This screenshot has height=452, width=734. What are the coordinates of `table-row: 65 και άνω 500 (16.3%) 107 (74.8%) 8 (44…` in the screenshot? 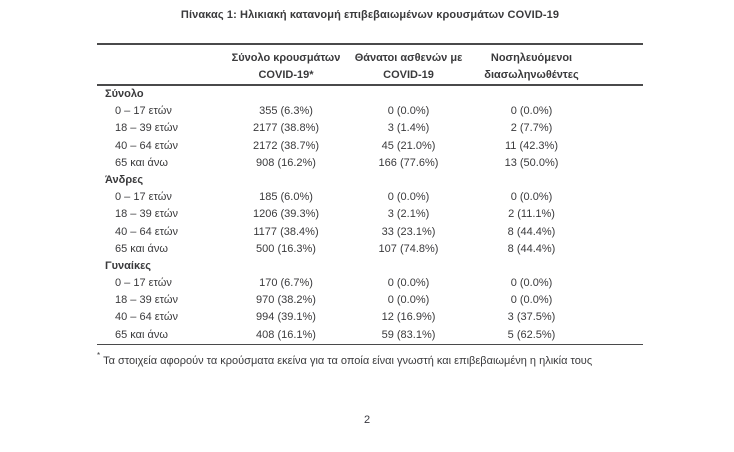 It's located at (370, 249).